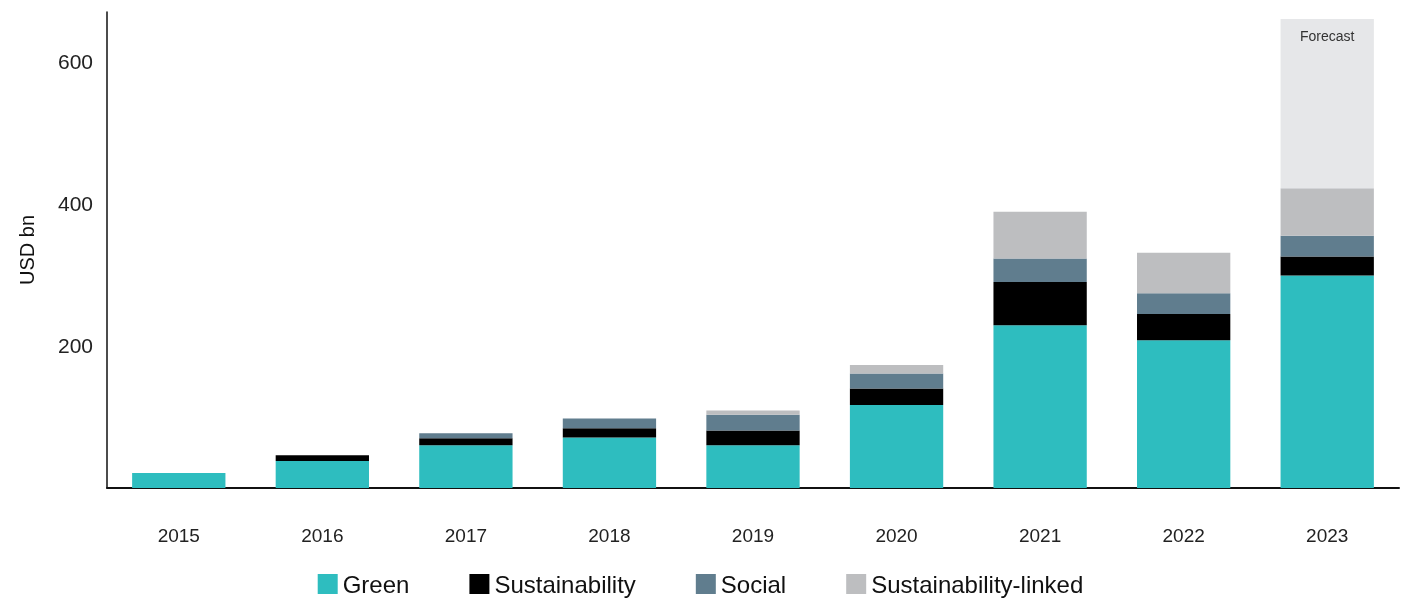 This screenshot has width=1401, height=601. What do you see at coordinates (322, 535) in the screenshot?
I see `x-tick-label: 2016` at bounding box center [322, 535].